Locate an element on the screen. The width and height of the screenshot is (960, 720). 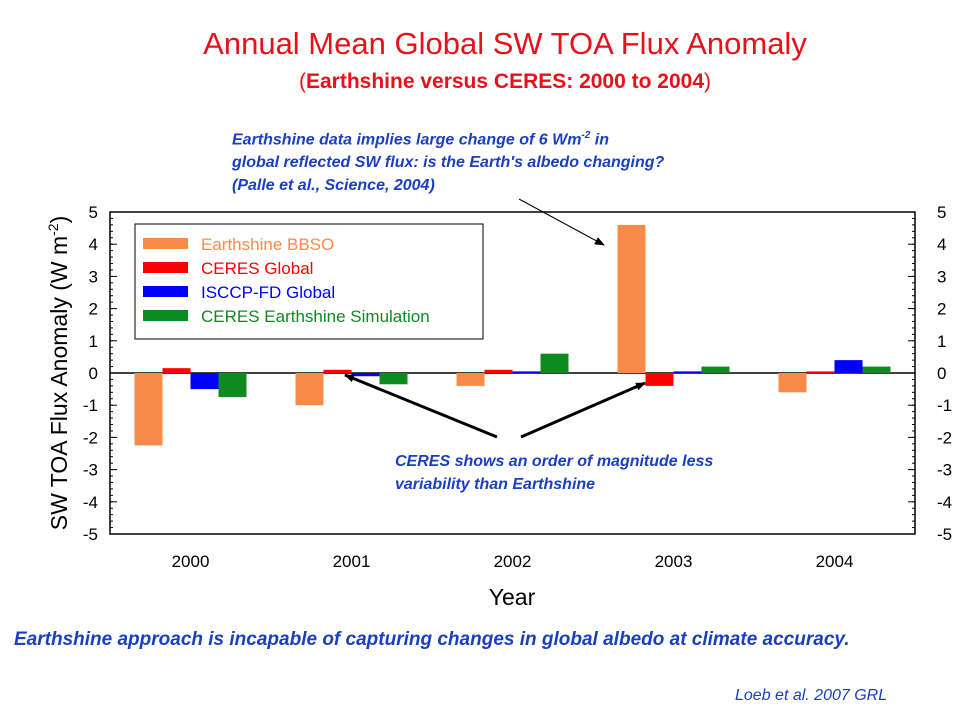
y-tick-label-right: -4 is located at coordinates (944, 502).